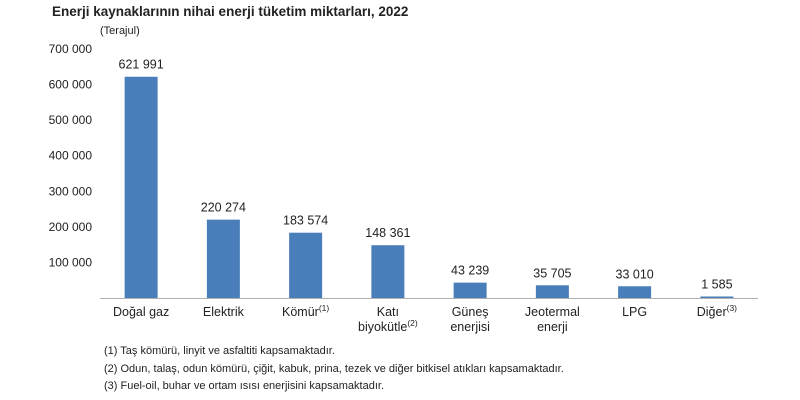 This screenshot has width=800, height=400. What do you see at coordinates (71, 120) in the screenshot?
I see `y-tick-label: 500 000` at bounding box center [71, 120].